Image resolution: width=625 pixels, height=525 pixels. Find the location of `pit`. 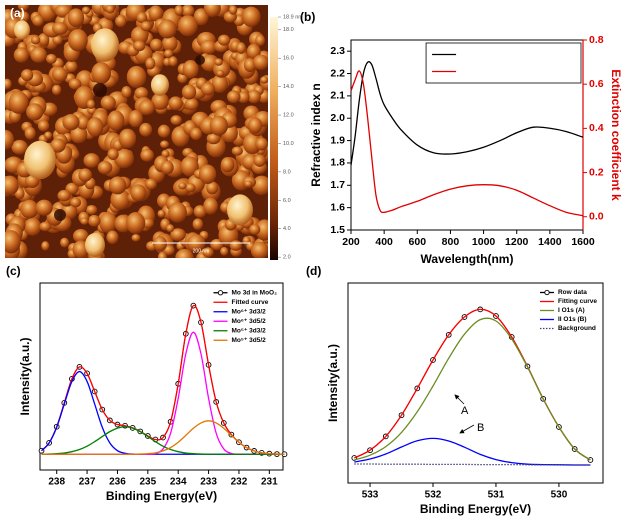

pit is located at coordinates (200, 60).